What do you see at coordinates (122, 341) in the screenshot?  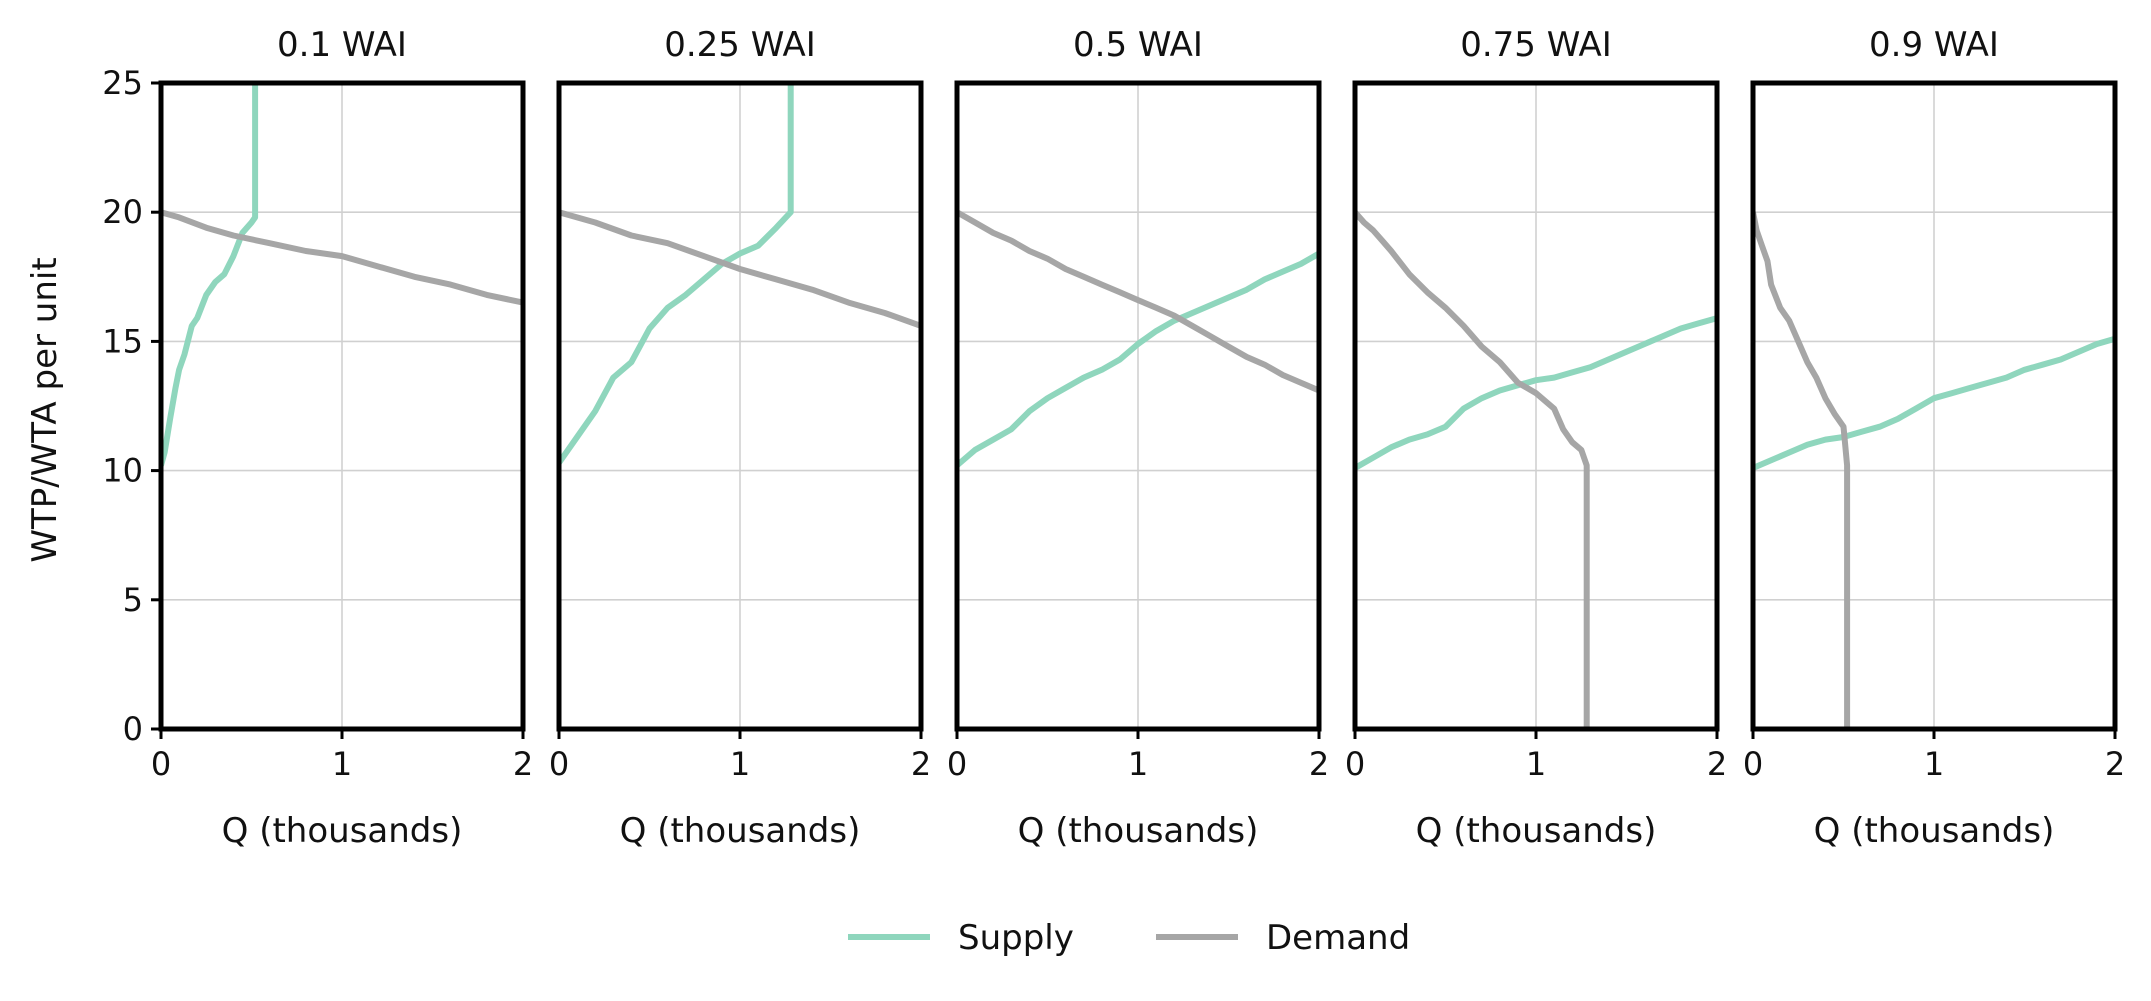 I see `y-tick-label: 15` at bounding box center [122, 341].